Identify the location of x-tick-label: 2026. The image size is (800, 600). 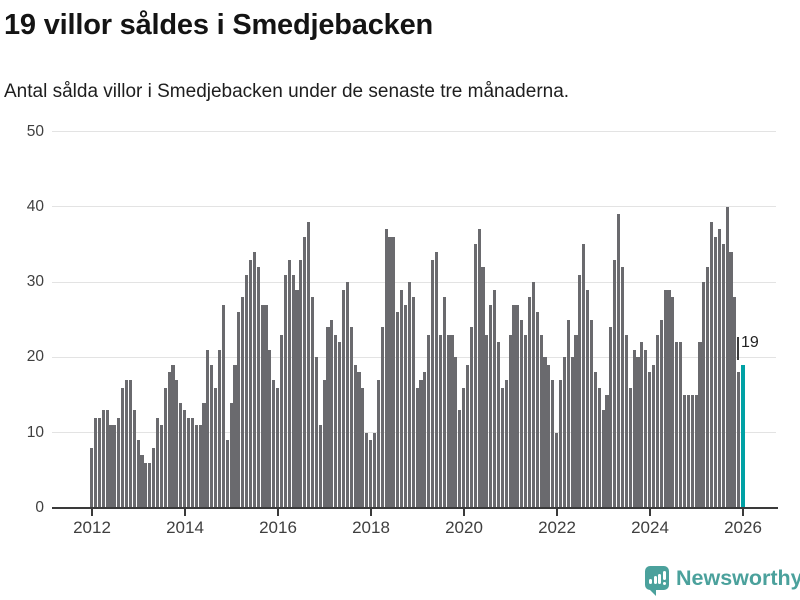
(743, 527).